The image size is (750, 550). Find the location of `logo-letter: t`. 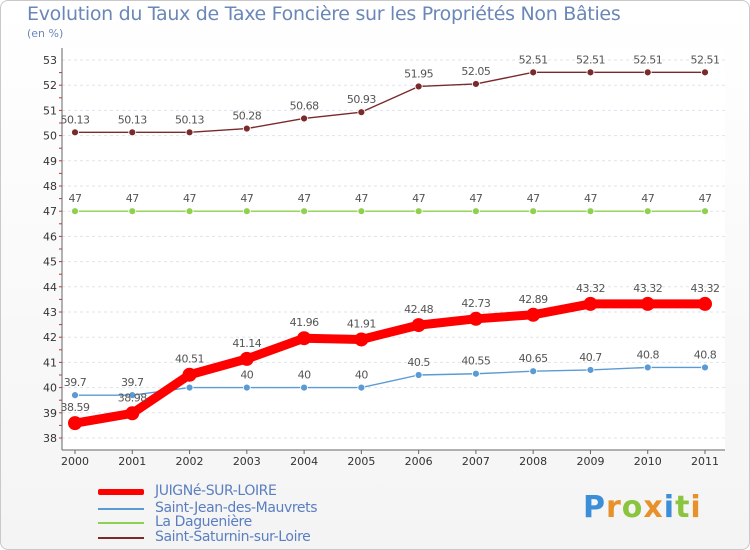

logo-letter: t is located at coordinates (683, 507).